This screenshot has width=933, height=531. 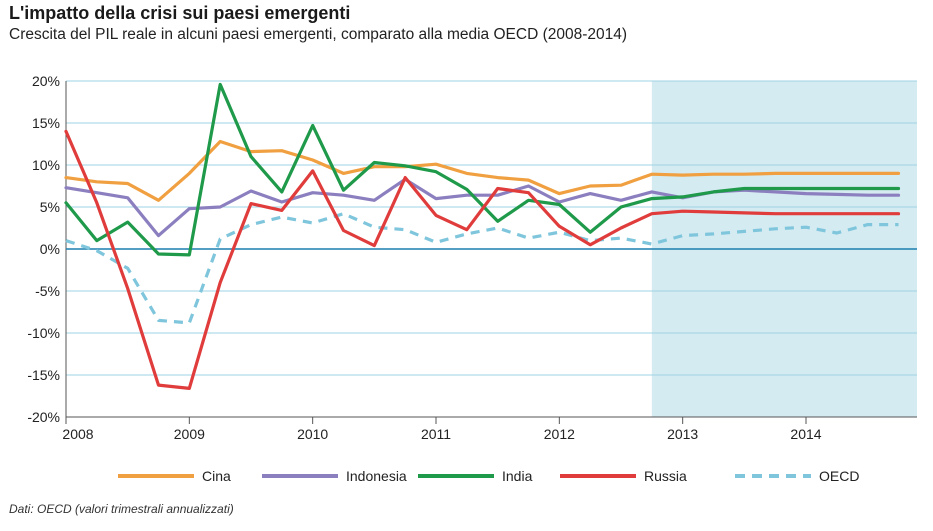 I want to click on legend-label-indonesia: Indonesia, so click(x=376, y=476).